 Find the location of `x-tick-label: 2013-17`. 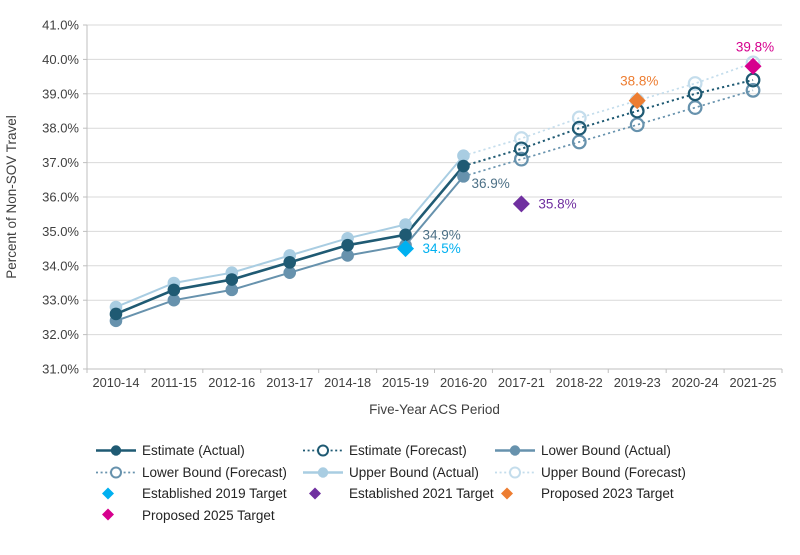

x-tick-label: 2013-17 is located at coordinates (289, 382).